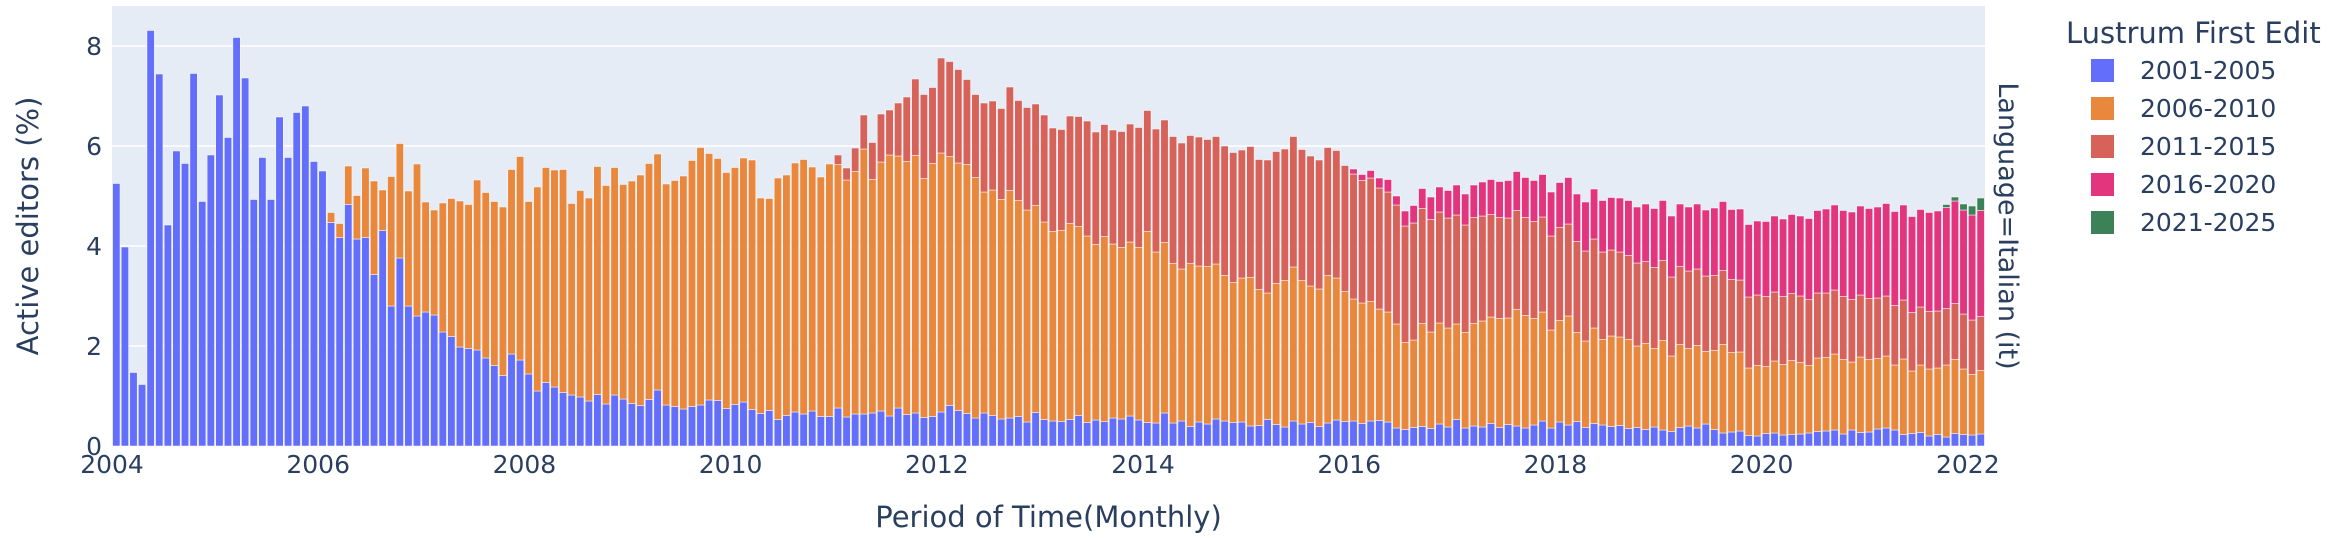 This screenshot has height=538, width=2328. Describe the element at coordinates (2007, 225) in the screenshot. I see `facet-label: Language=Italian (it)` at that location.